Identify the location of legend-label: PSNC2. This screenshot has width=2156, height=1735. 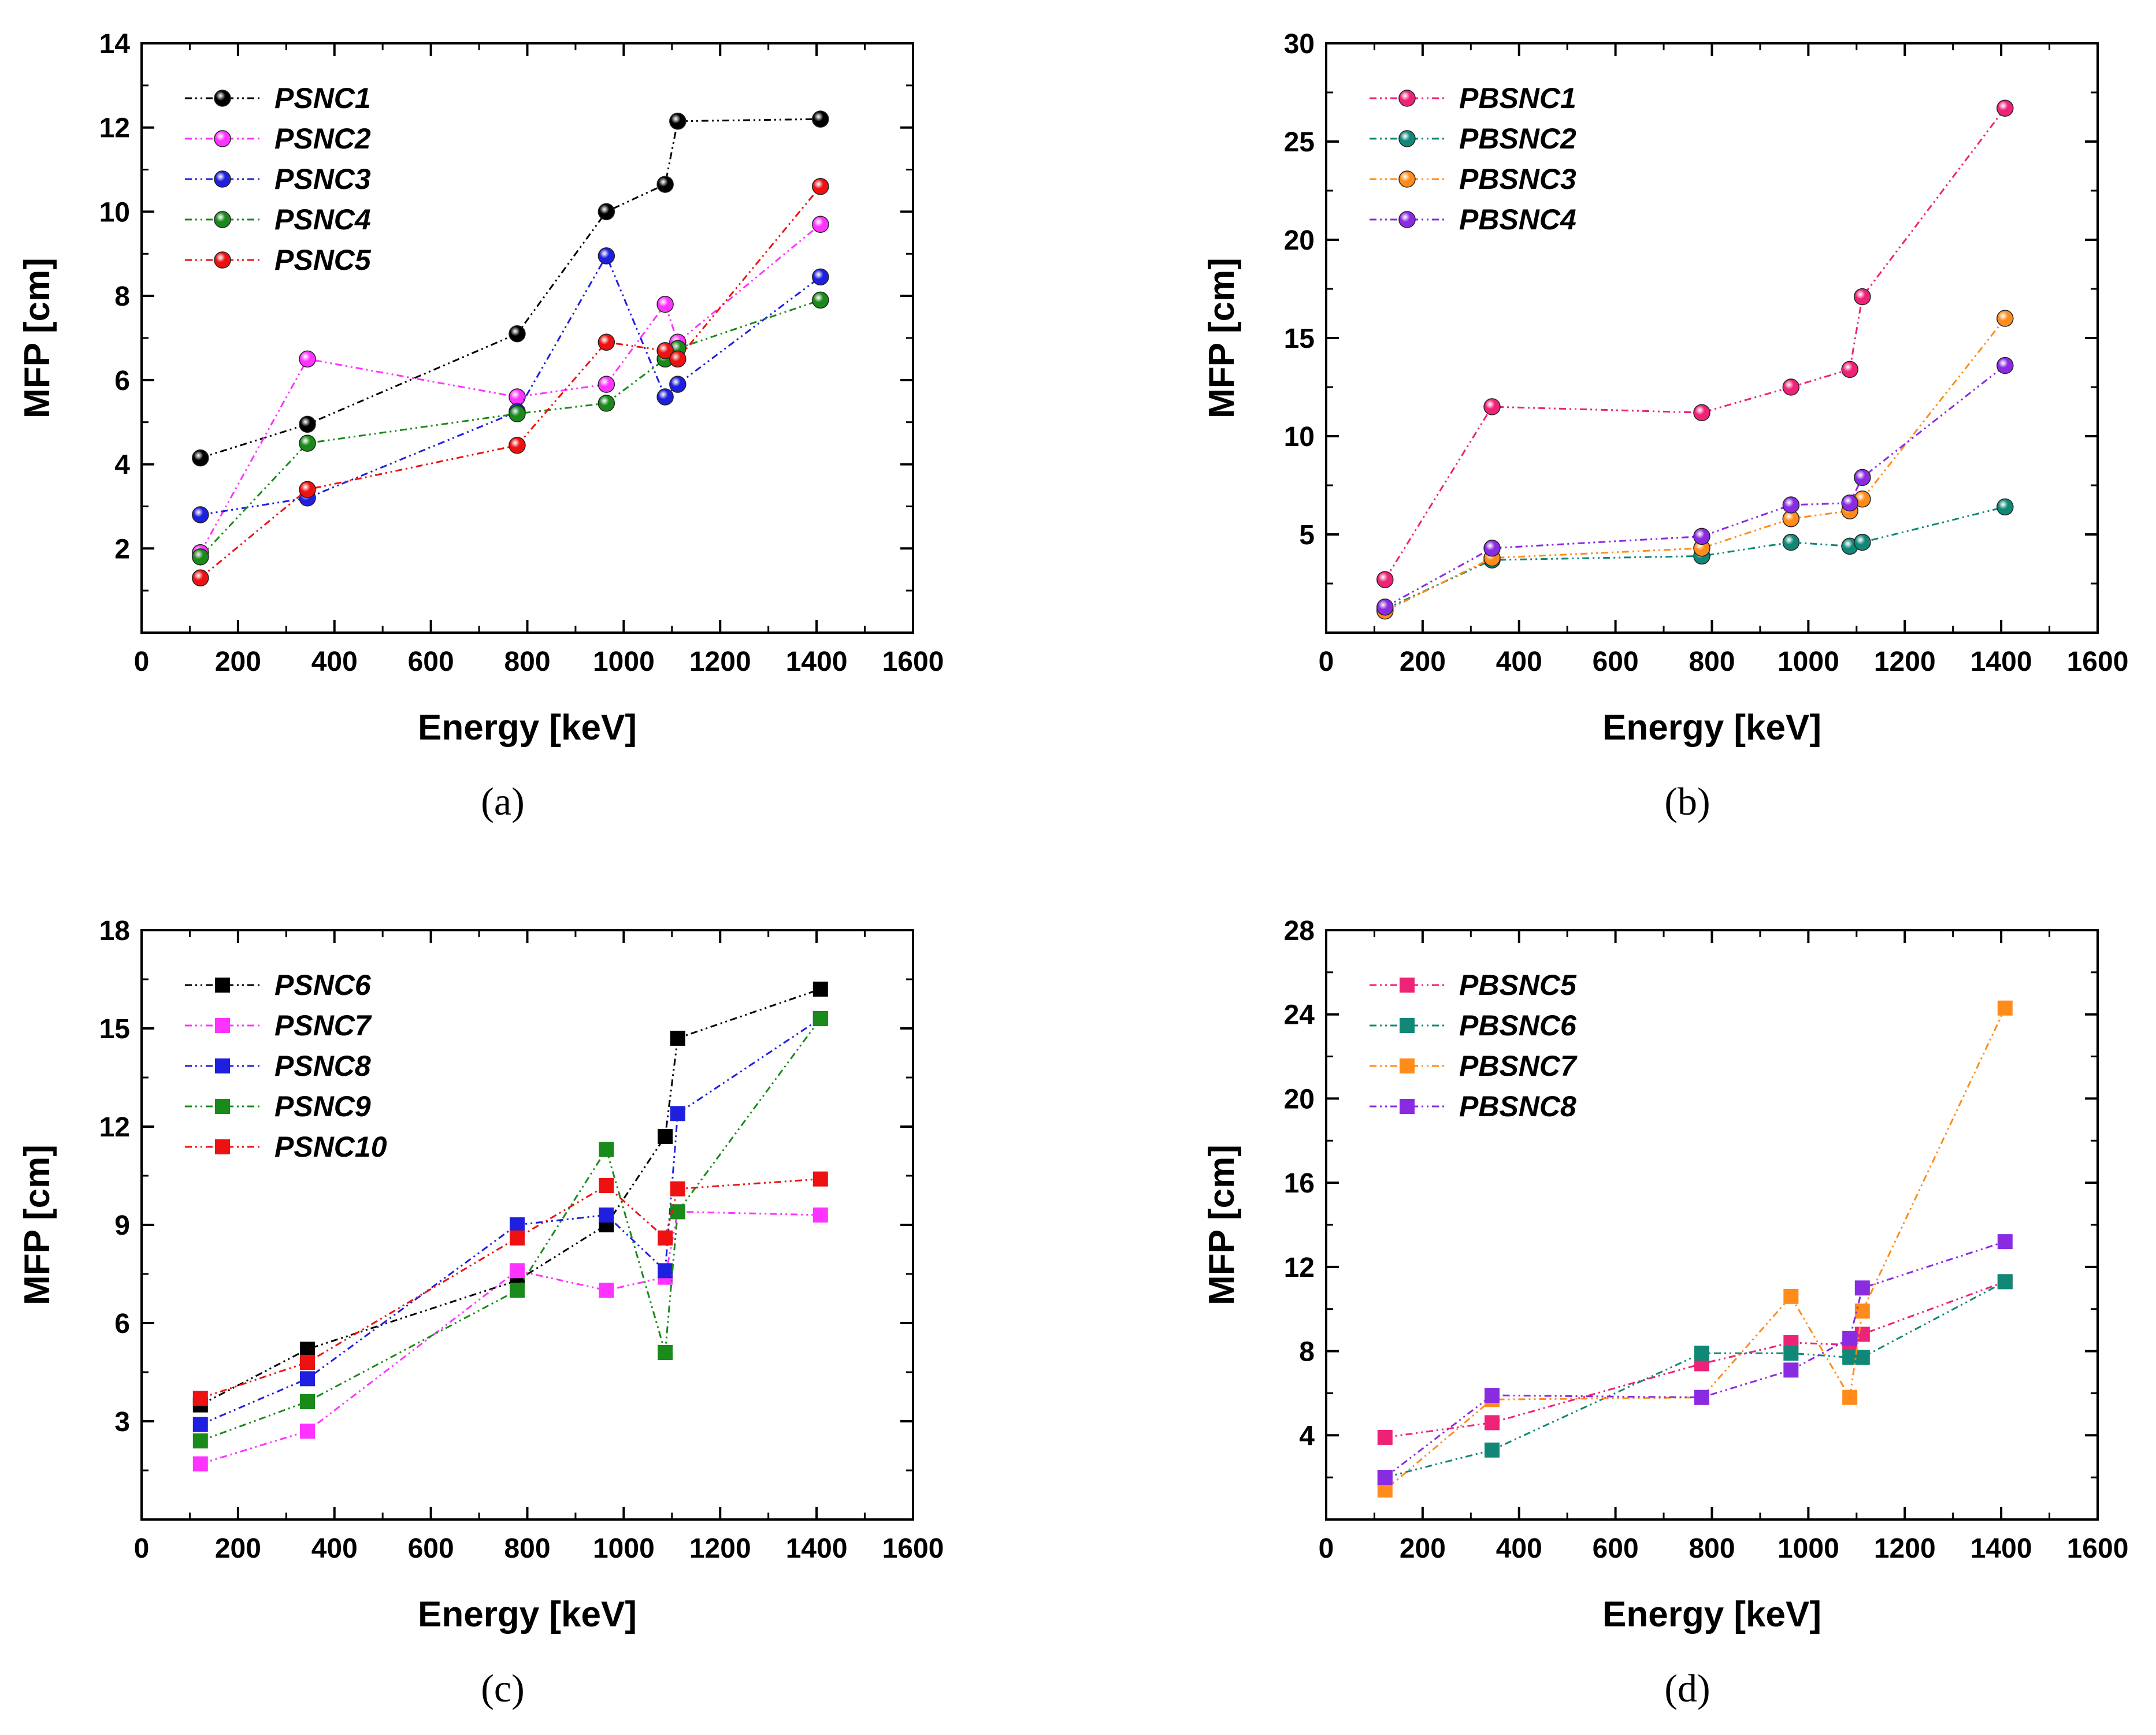
(322, 138).